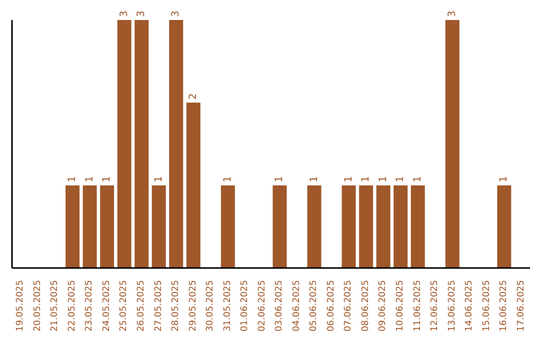 The image size is (540, 340). I want to click on x-tick-label: 03.06.2025, so click(279, 306).